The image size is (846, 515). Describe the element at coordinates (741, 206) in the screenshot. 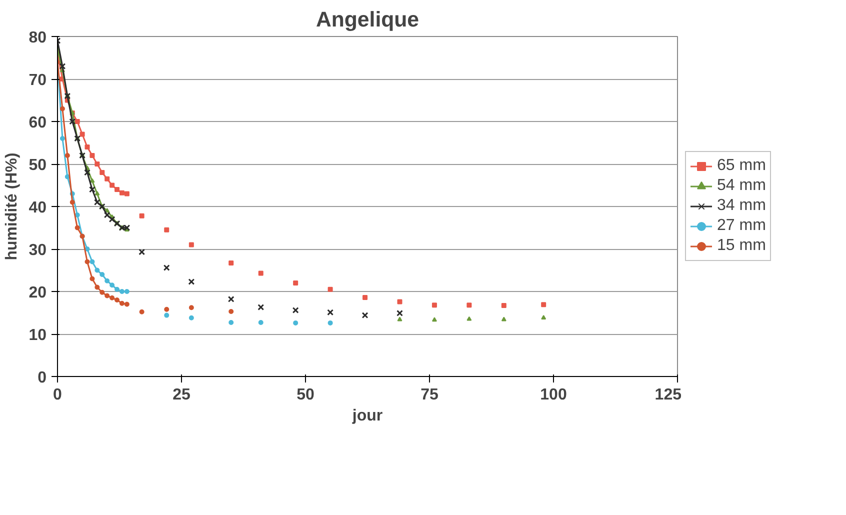

I see `legend-label: 34 mm` at that location.